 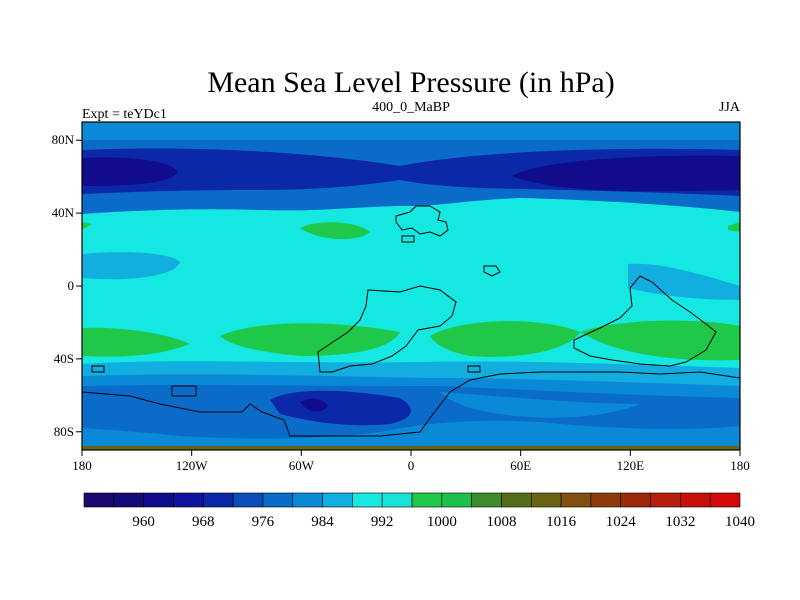 What do you see at coordinates (130, 171) in the screenshot?
I see `northern-low-west` at bounding box center [130, 171].